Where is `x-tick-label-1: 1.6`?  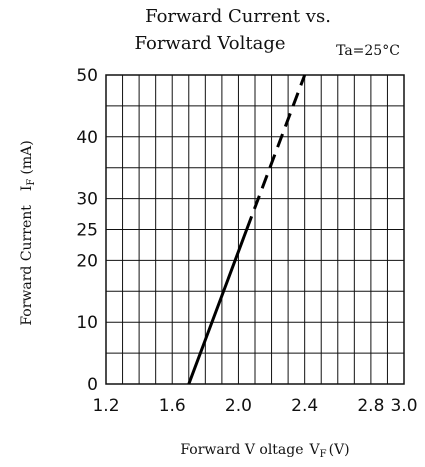
x-tick-label-1: 1.6 is located at coordinates (172, 406).